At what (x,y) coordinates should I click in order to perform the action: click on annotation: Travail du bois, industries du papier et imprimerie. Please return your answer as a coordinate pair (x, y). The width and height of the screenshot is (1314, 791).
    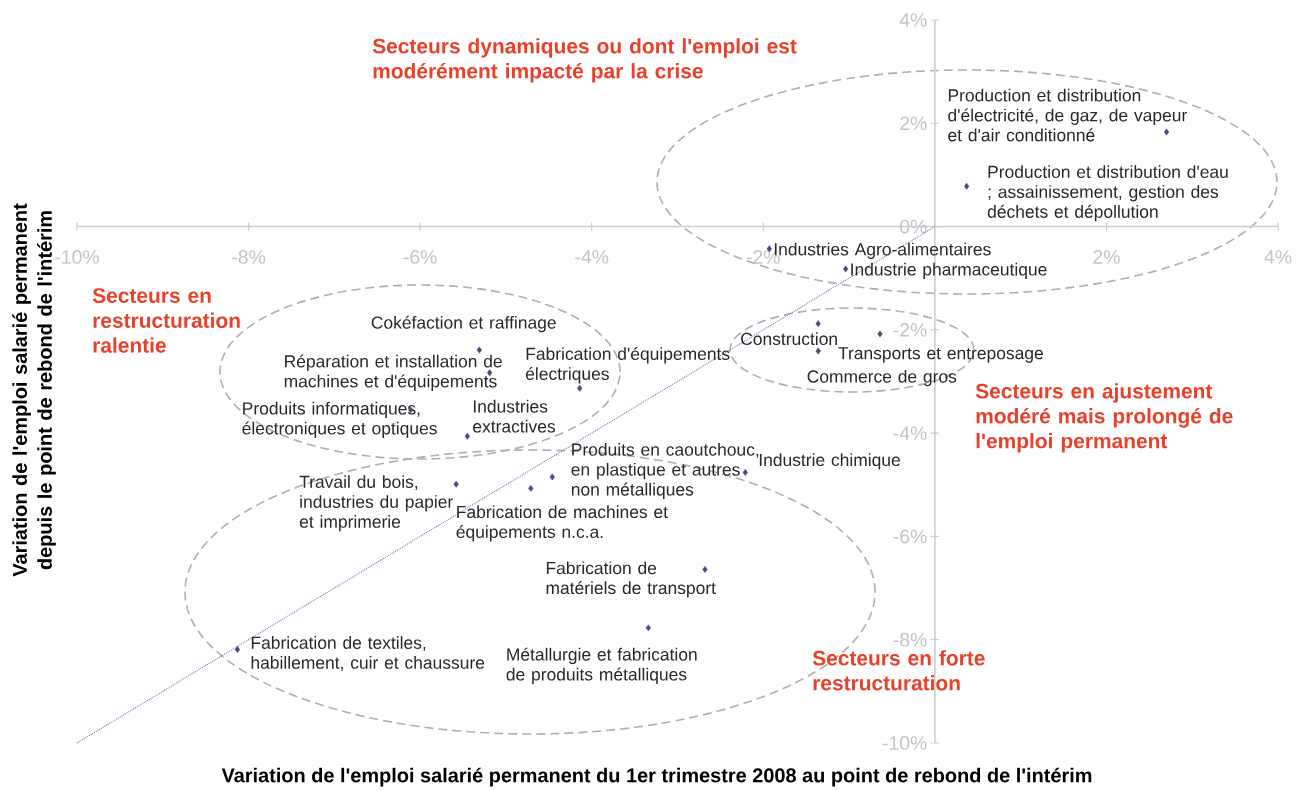
    Looking at the image, I should click on (376, 503).